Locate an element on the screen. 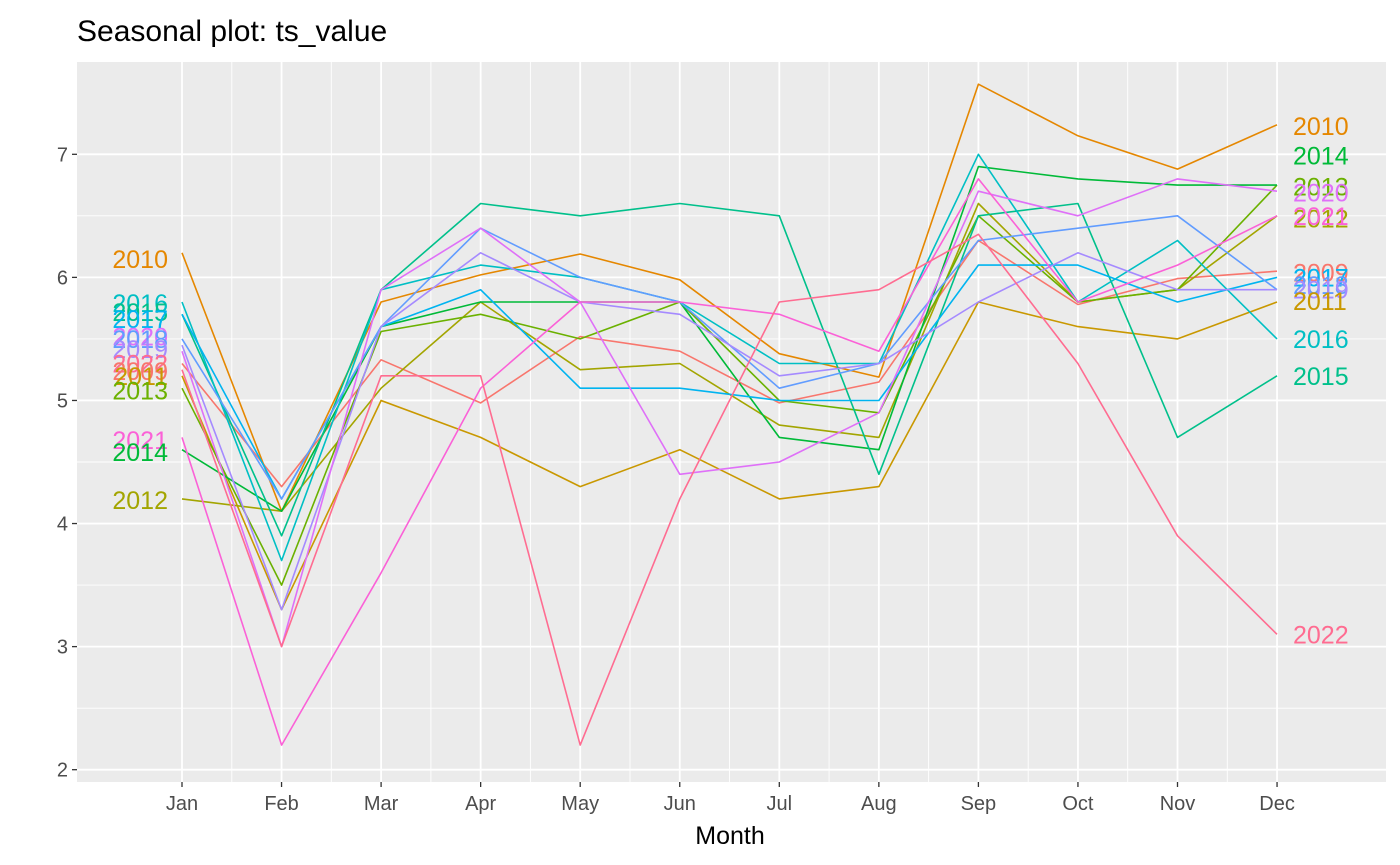 The image size is (1400, 865). x-tick-label: Jul is located at coordinates (780, 804).